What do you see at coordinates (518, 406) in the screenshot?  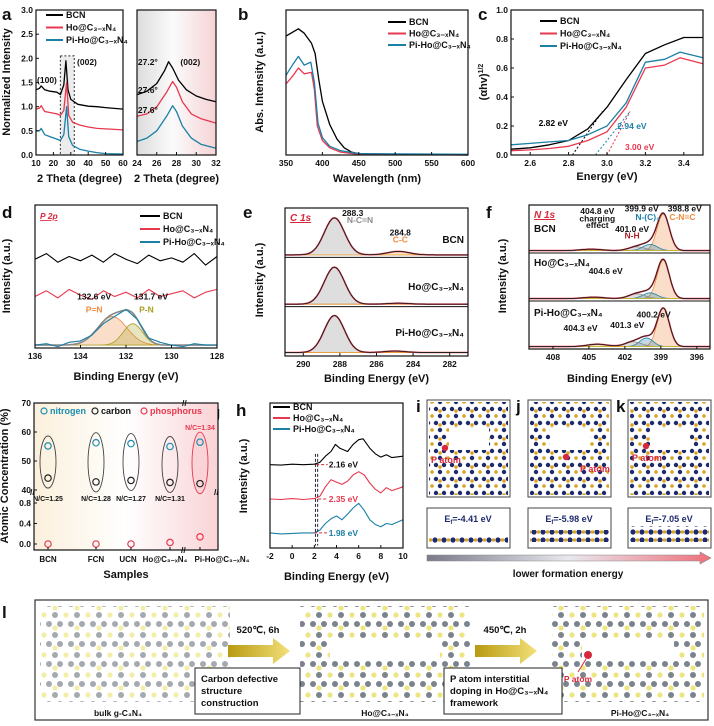 I see `panel-label-j: j` at bounding box center [518, 406].